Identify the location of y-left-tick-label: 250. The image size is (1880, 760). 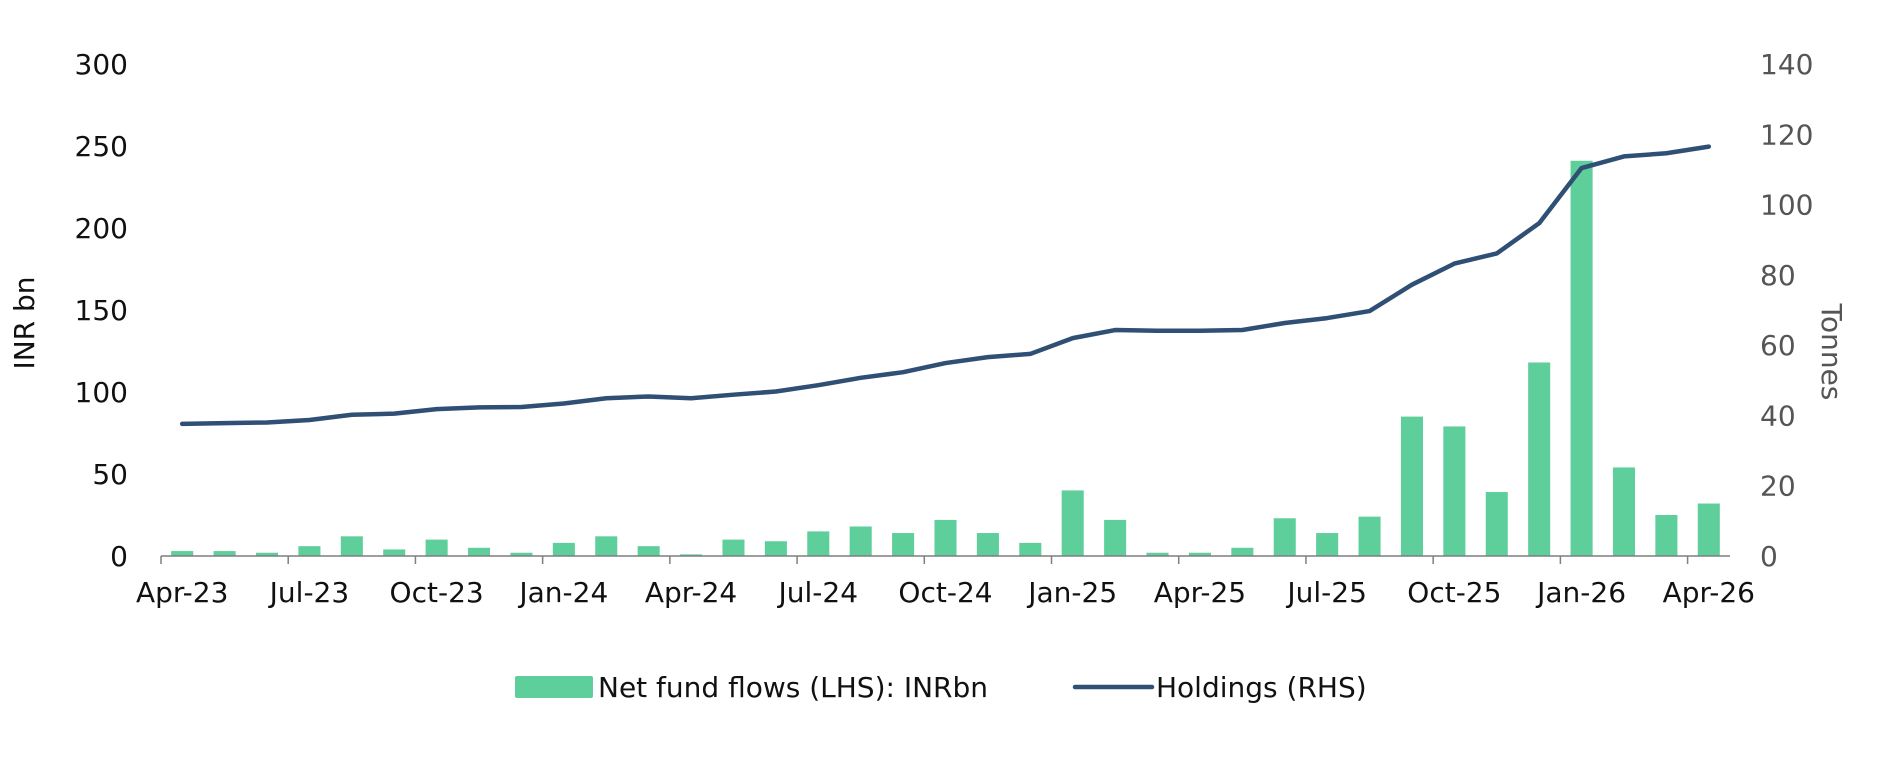
(101, 146).